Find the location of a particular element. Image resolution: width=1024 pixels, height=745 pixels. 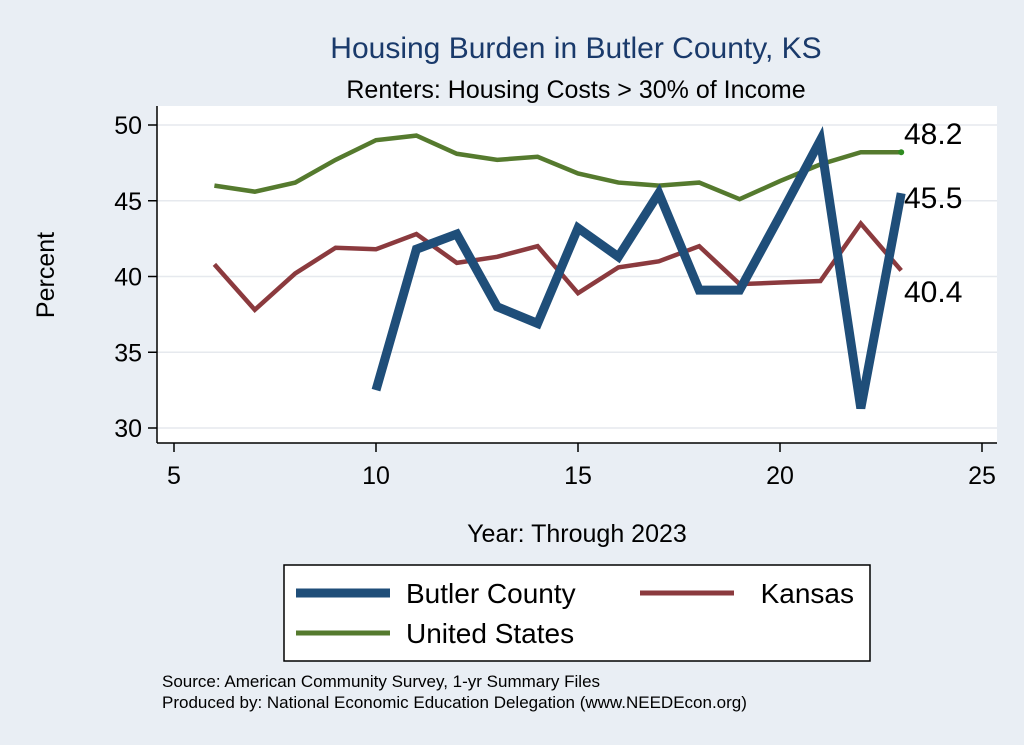

y-tick-label: 30 is located at coordinates (128, 429).